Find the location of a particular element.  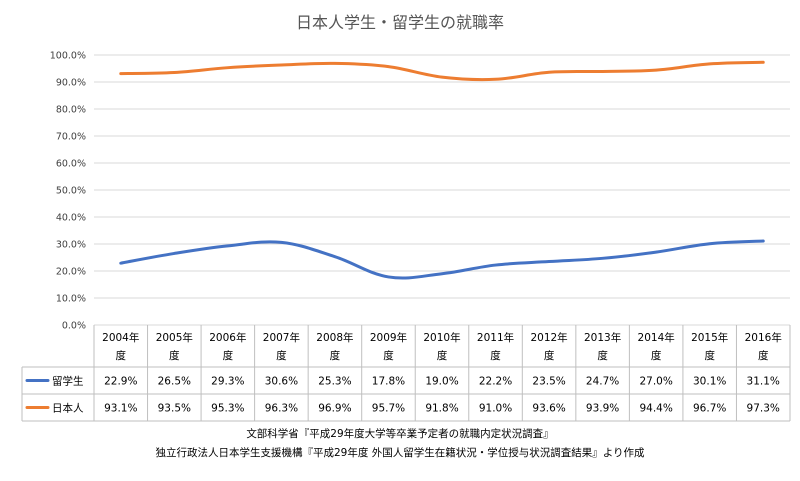

data-table-value: 29.3% is located at coordinates (227, 382).